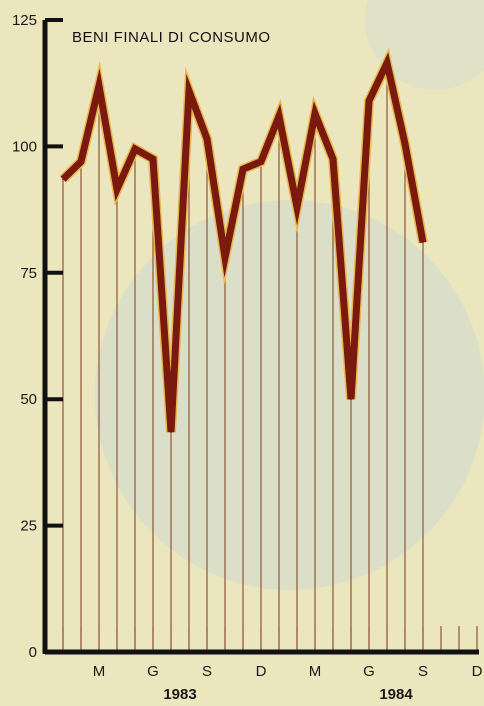  Describe the element at coordinates (424, 45) in the screenshot. I see `background-blob-top` at that location.